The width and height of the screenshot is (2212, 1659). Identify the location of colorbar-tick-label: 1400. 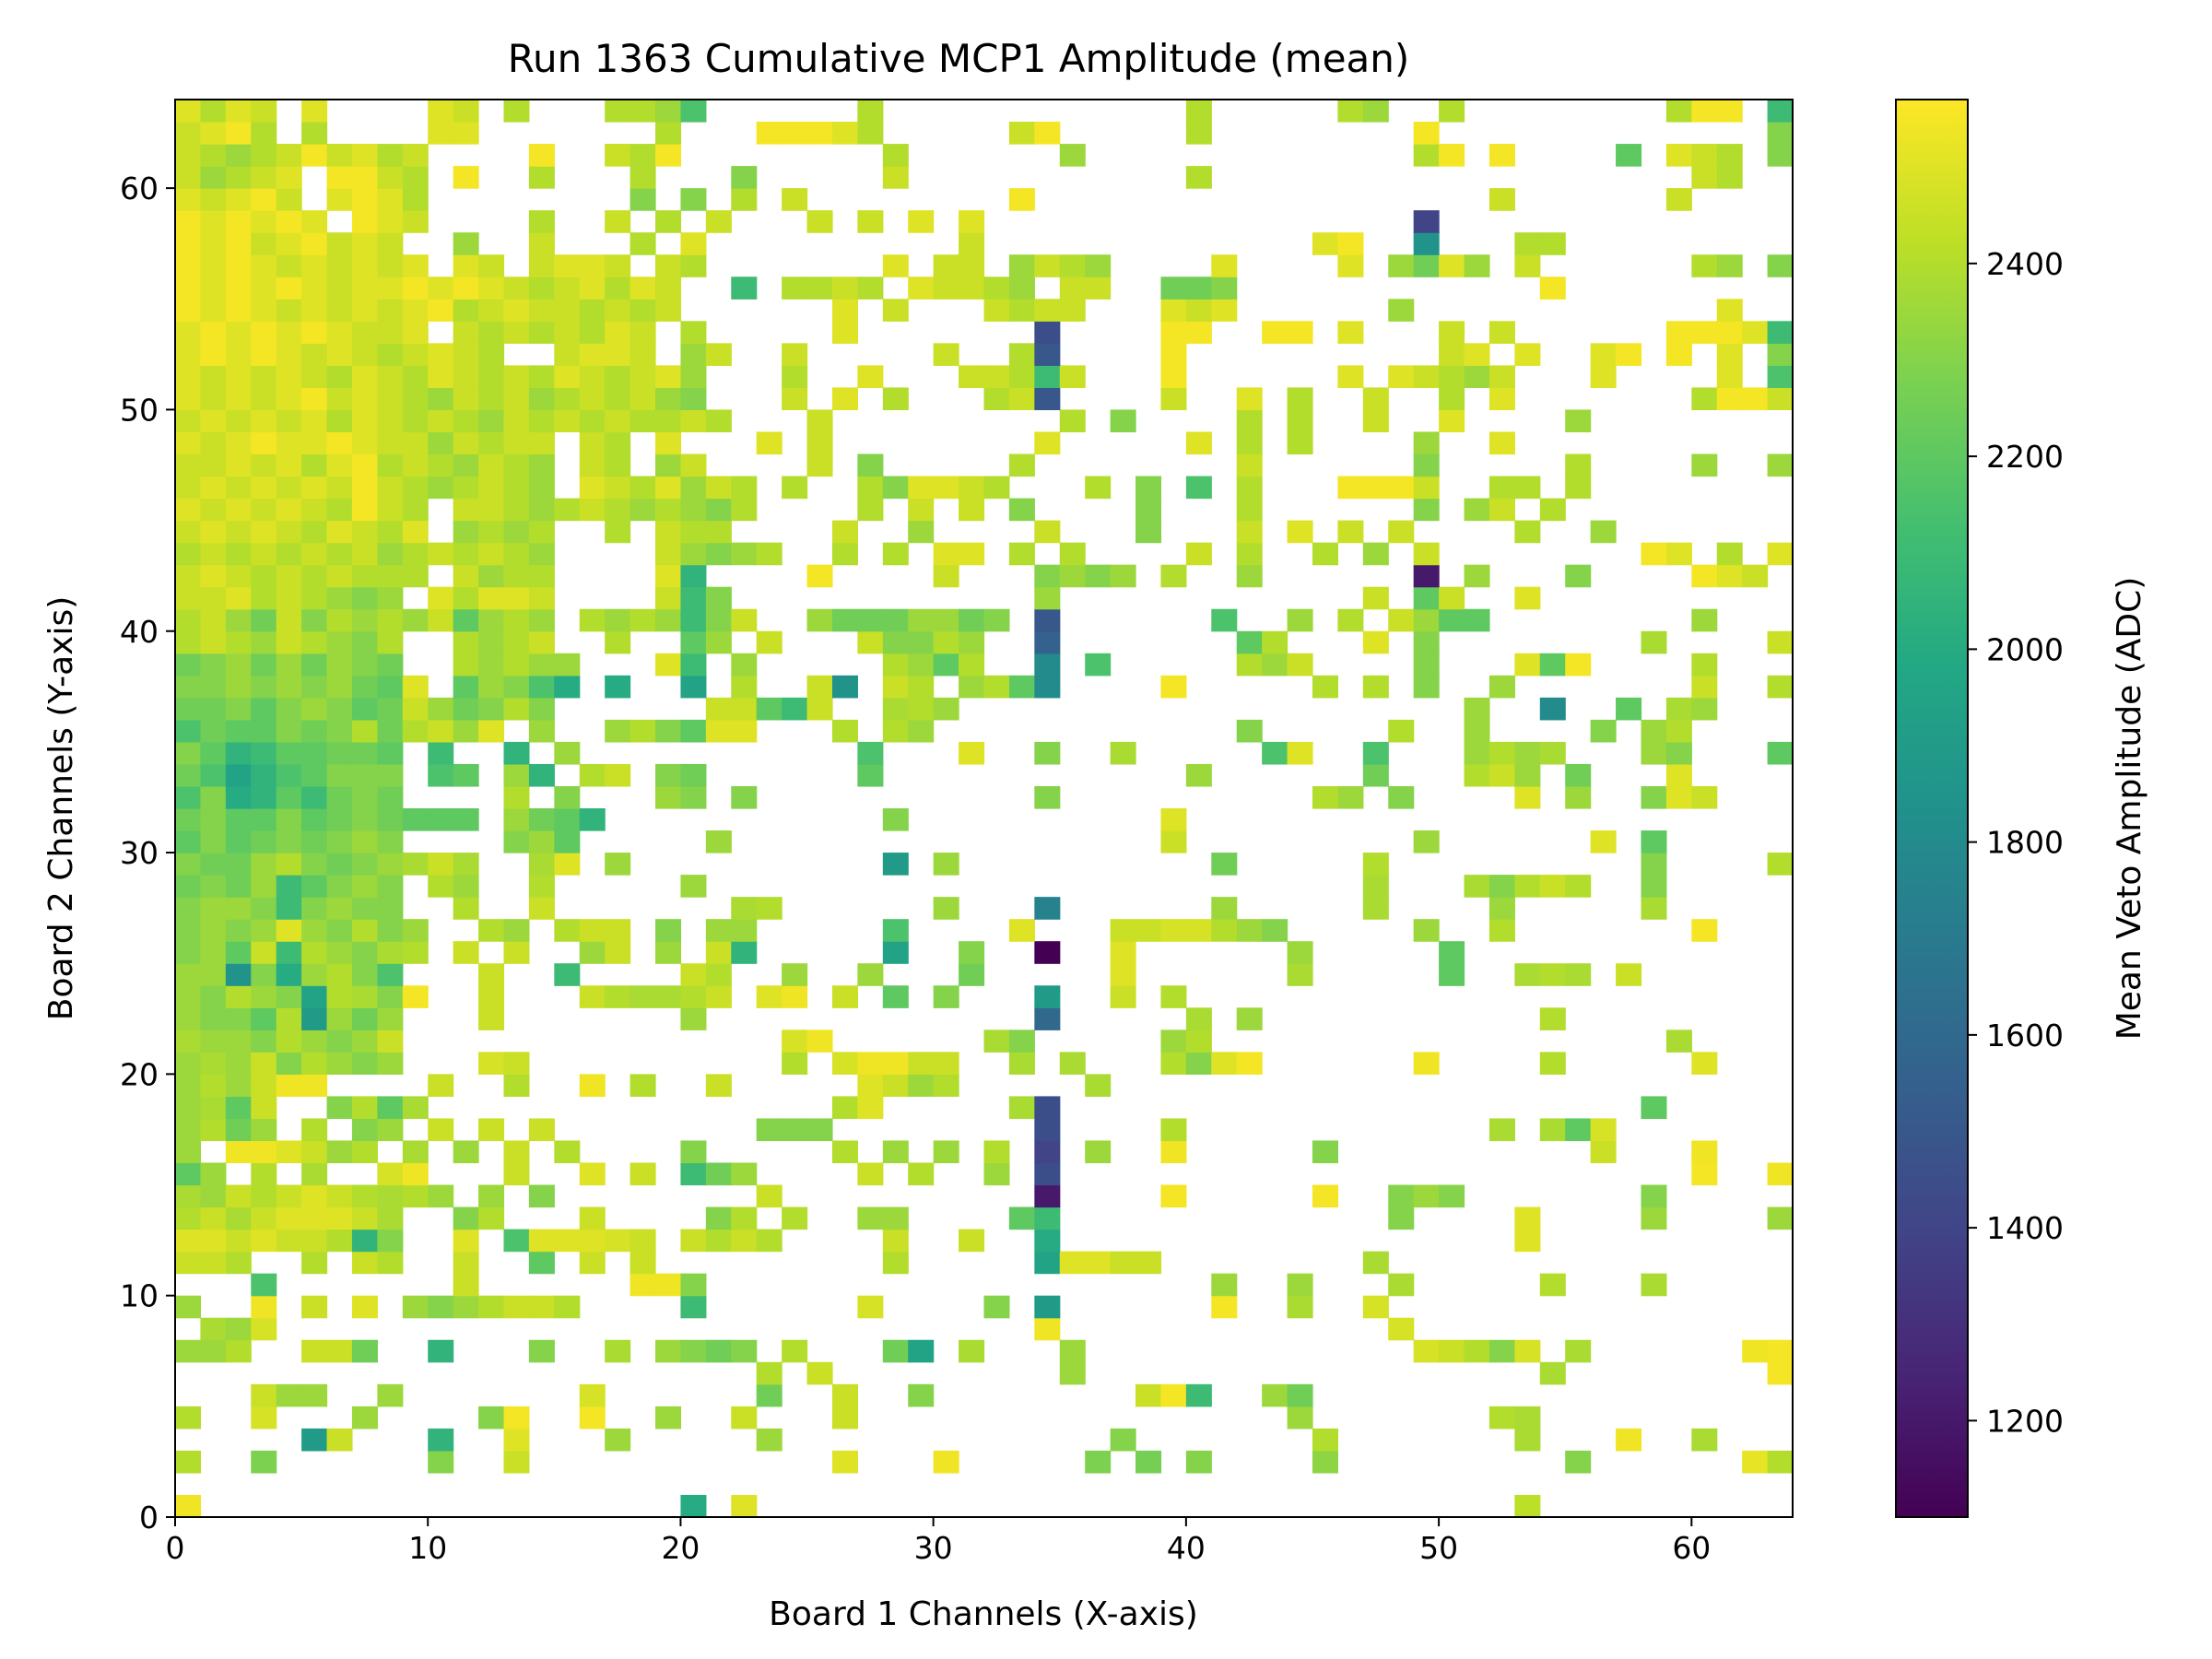
(2025, 1228).